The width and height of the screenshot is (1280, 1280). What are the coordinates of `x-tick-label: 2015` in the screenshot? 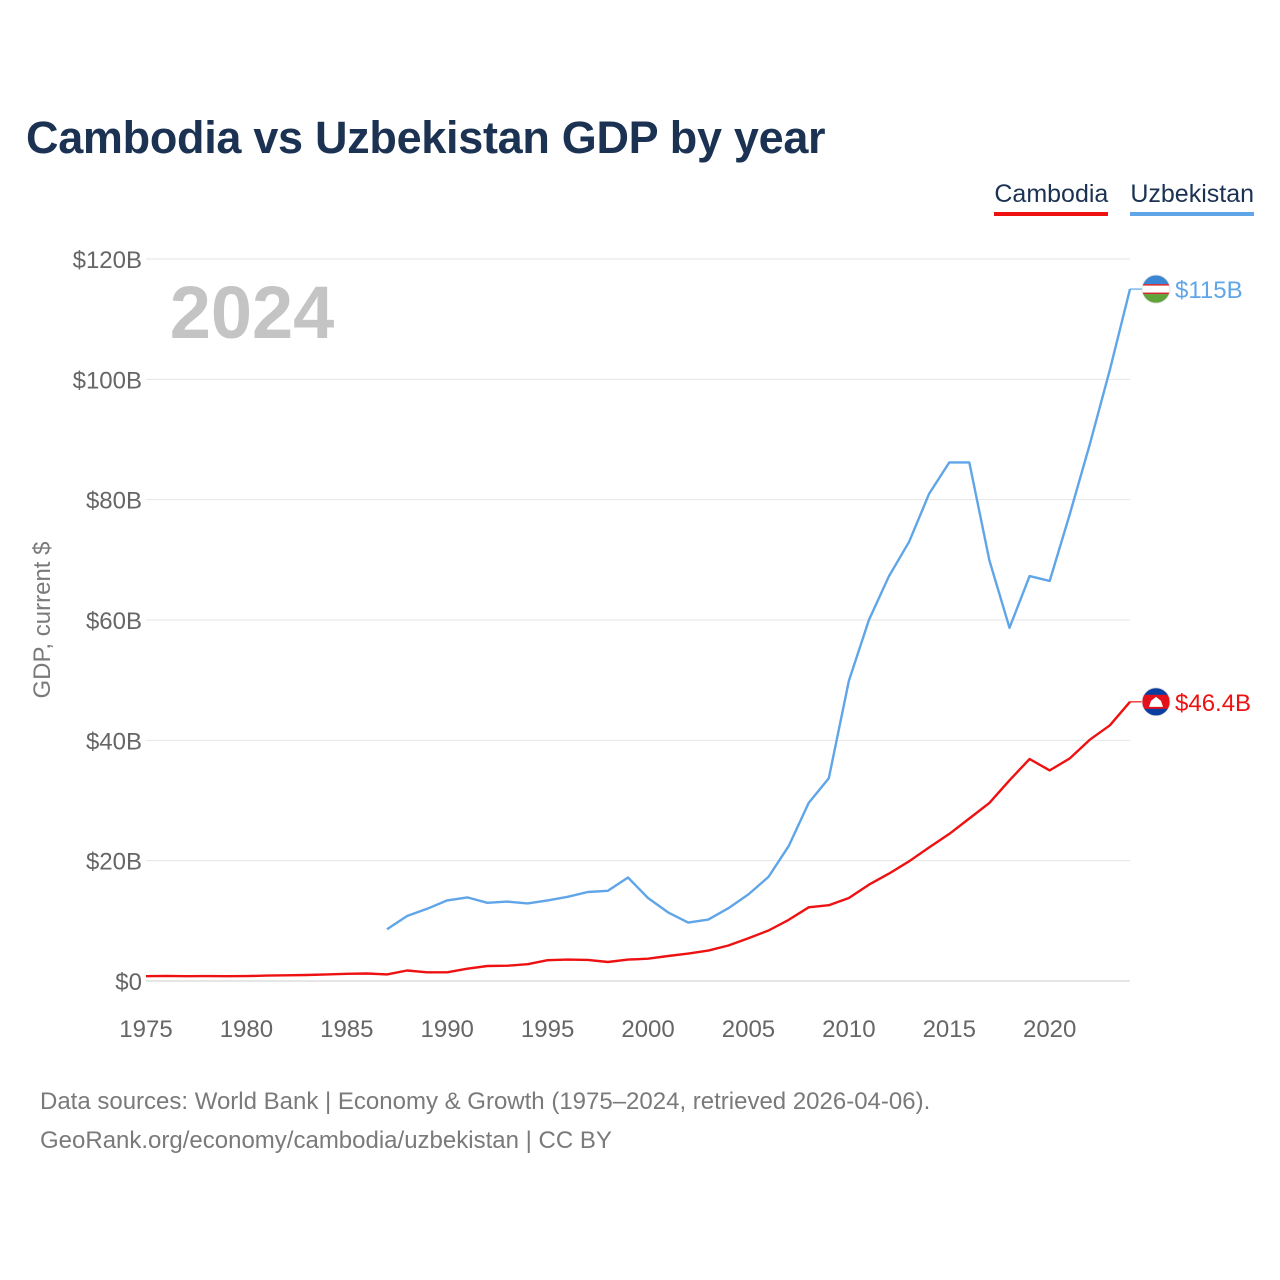 It's located at (949, 1029).